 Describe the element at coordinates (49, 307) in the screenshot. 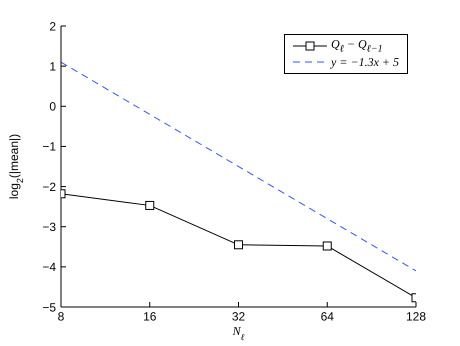

I see `y-tick-label: −5` at that location.